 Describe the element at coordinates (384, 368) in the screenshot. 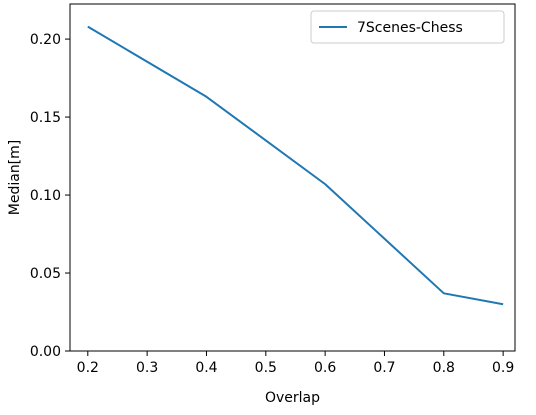

I see `x-tick-label: 0.7` at that location.